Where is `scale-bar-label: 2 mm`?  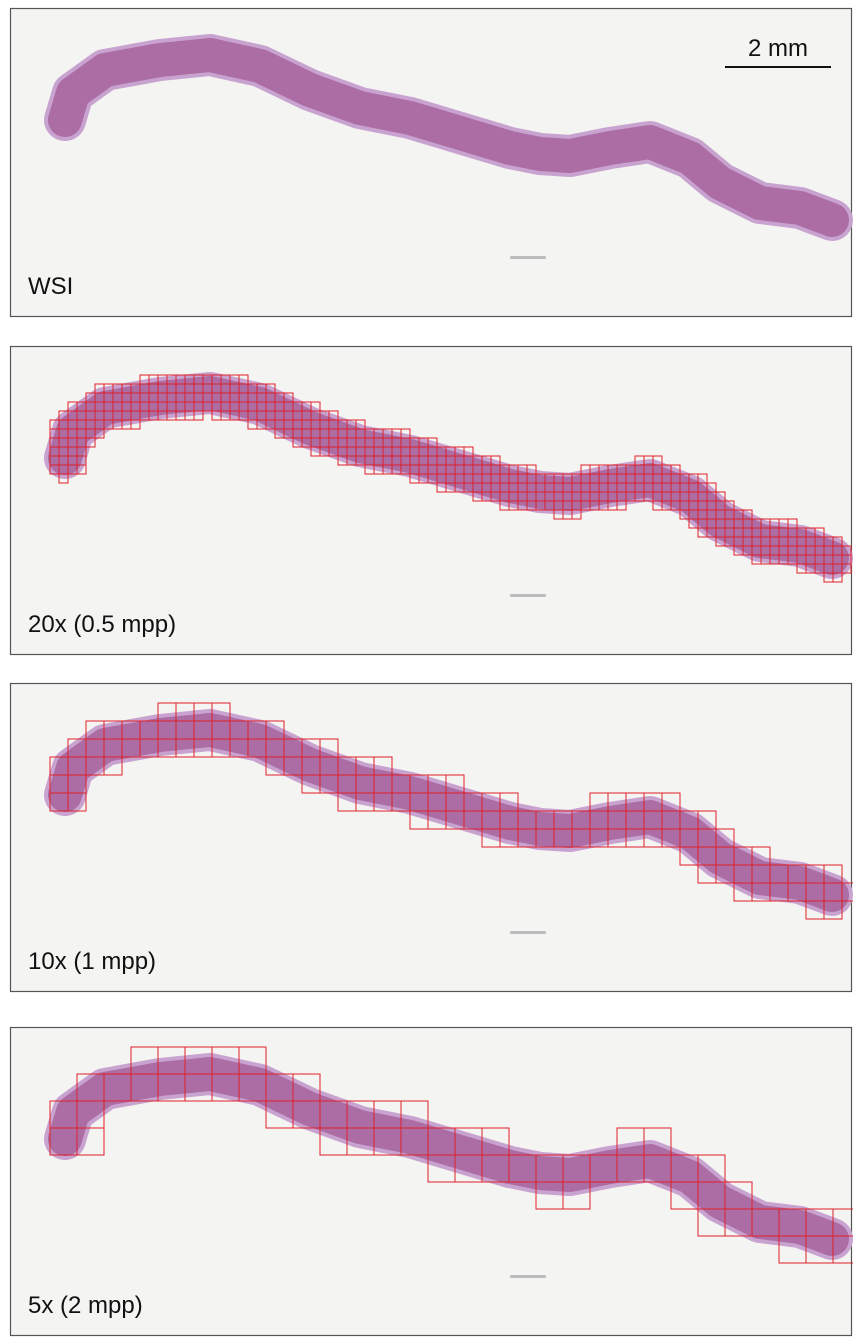
scale-bar-label: 2 mm is located at coordinates (778, 48).